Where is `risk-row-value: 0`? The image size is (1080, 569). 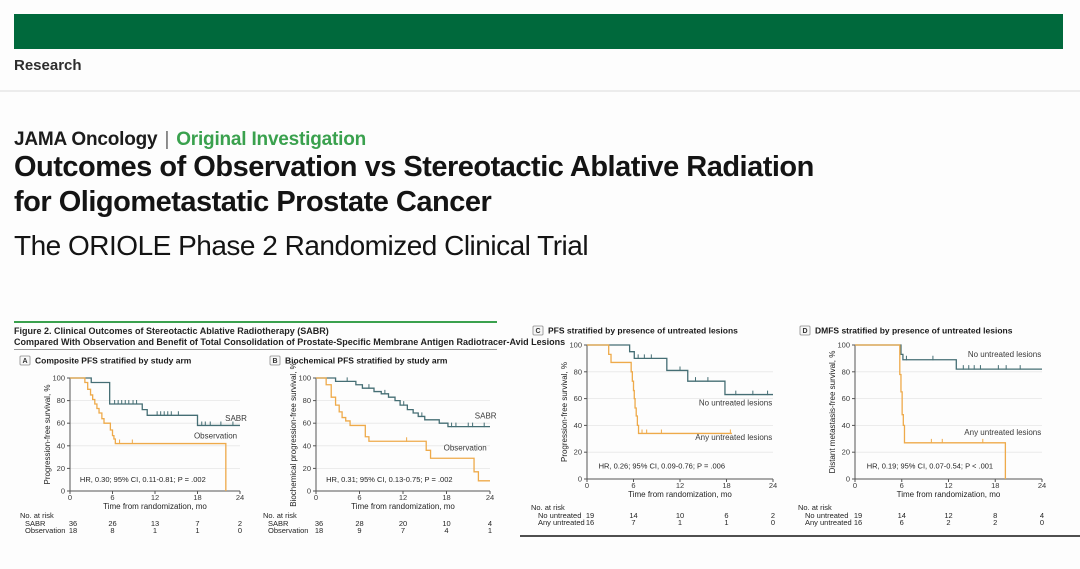
risk-row-value: 0 is located at coordinates (240, 530).